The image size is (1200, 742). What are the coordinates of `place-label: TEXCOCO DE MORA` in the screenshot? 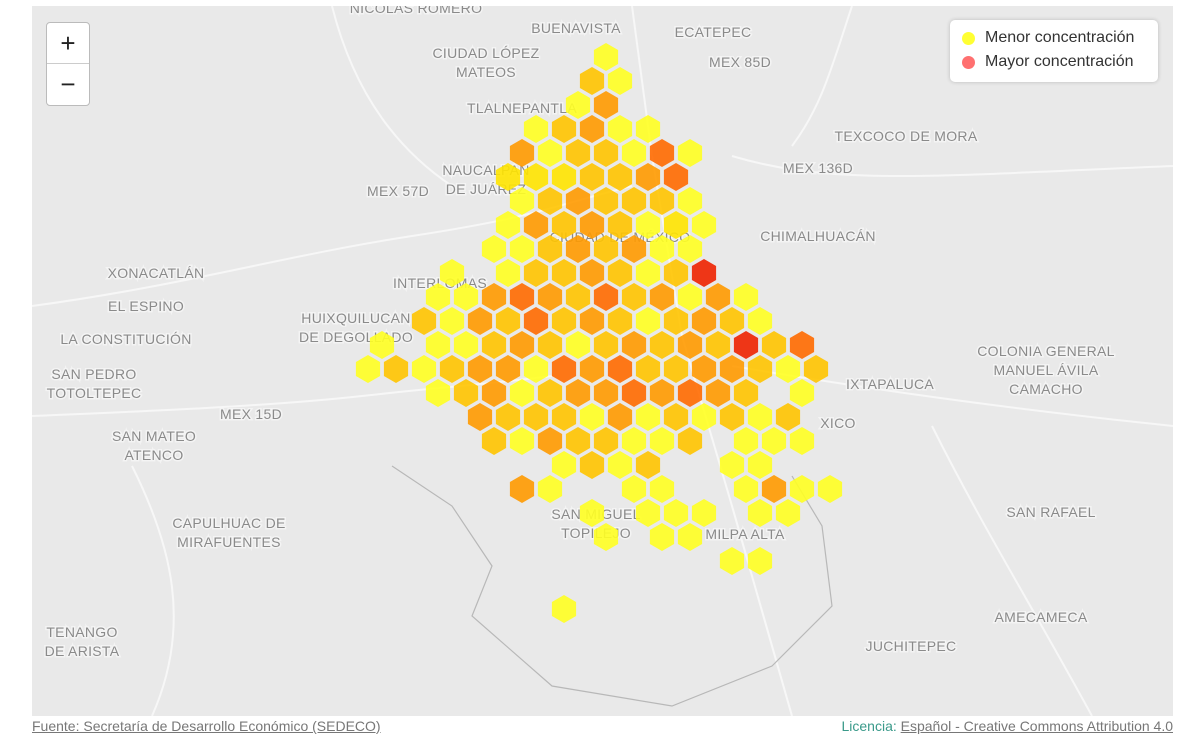 It's located at (906, 136).